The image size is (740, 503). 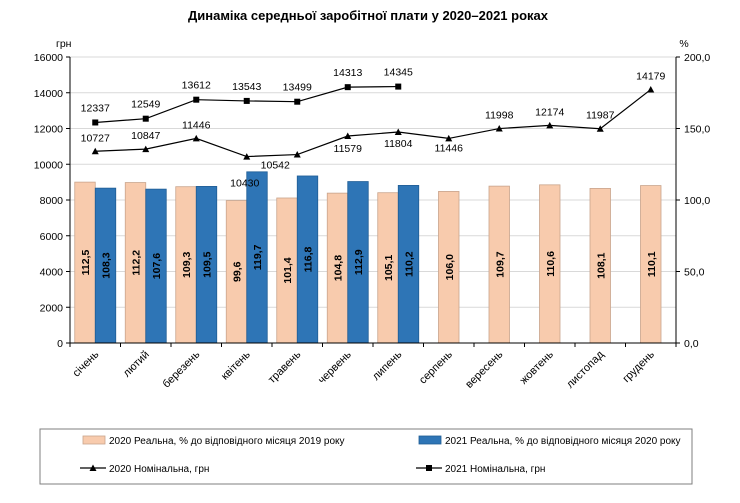 What do you see at coordinates (694, 273) in the screenshot?
I see `right-tick-label: 50,0` at bounding box center [694, 273].